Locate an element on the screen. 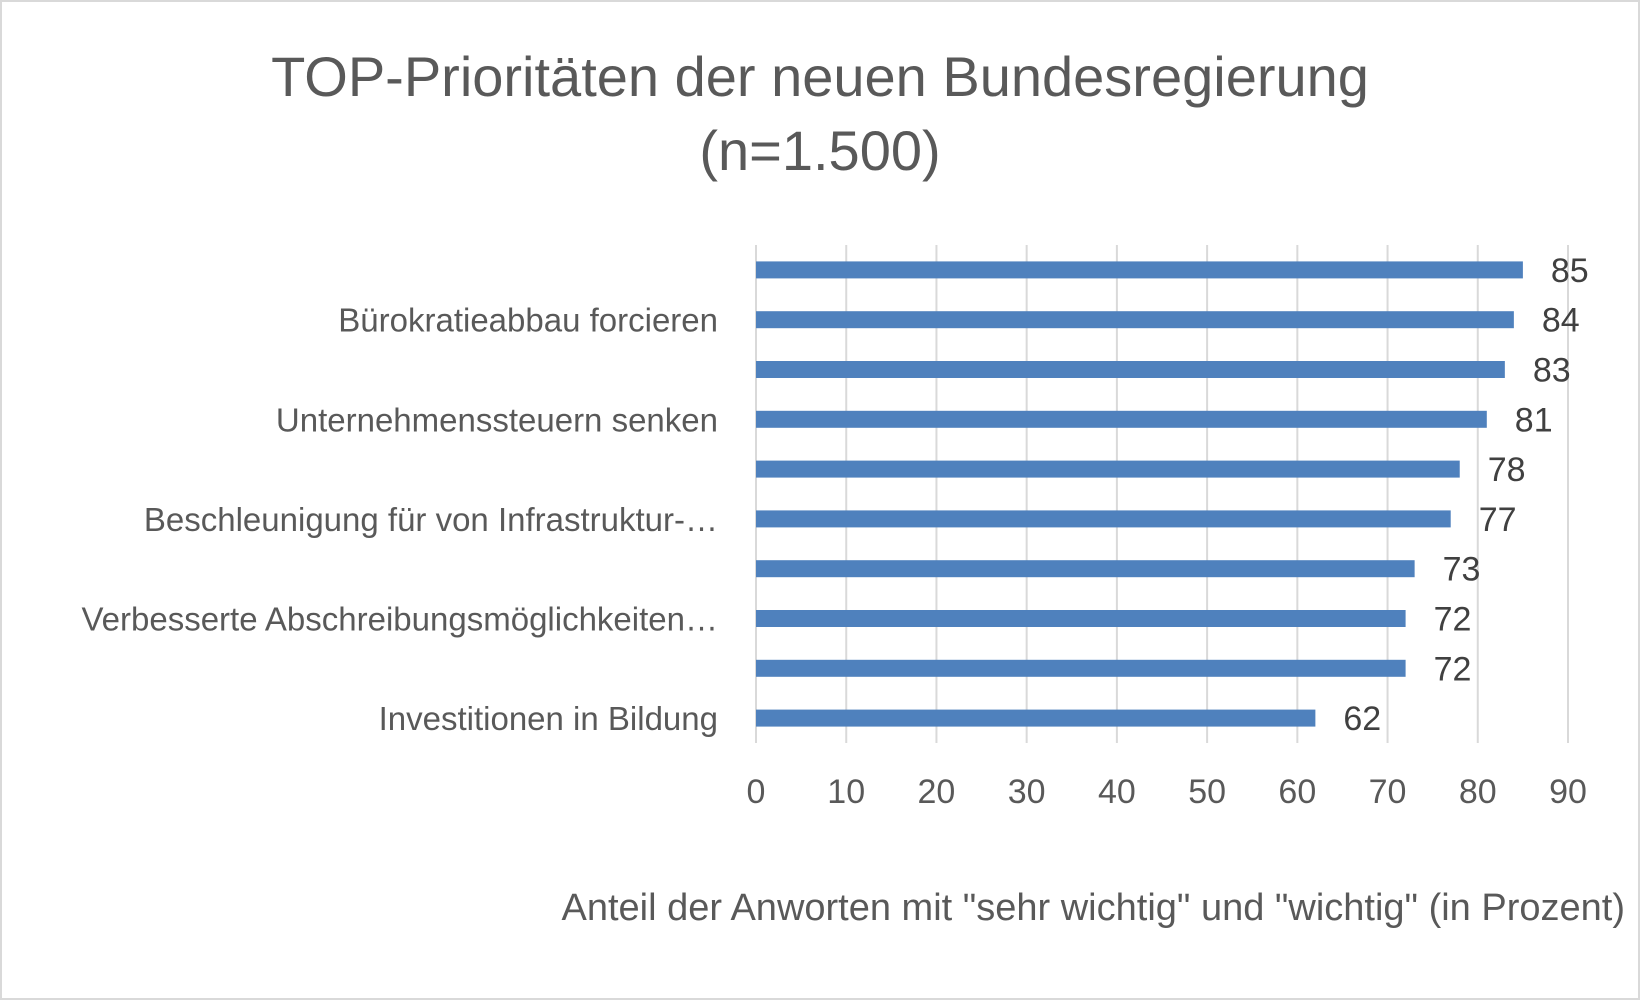 The width and height of the screenshot is (1640, 1000). x-tick-label: 50 is located at coordinates (1207, 792).